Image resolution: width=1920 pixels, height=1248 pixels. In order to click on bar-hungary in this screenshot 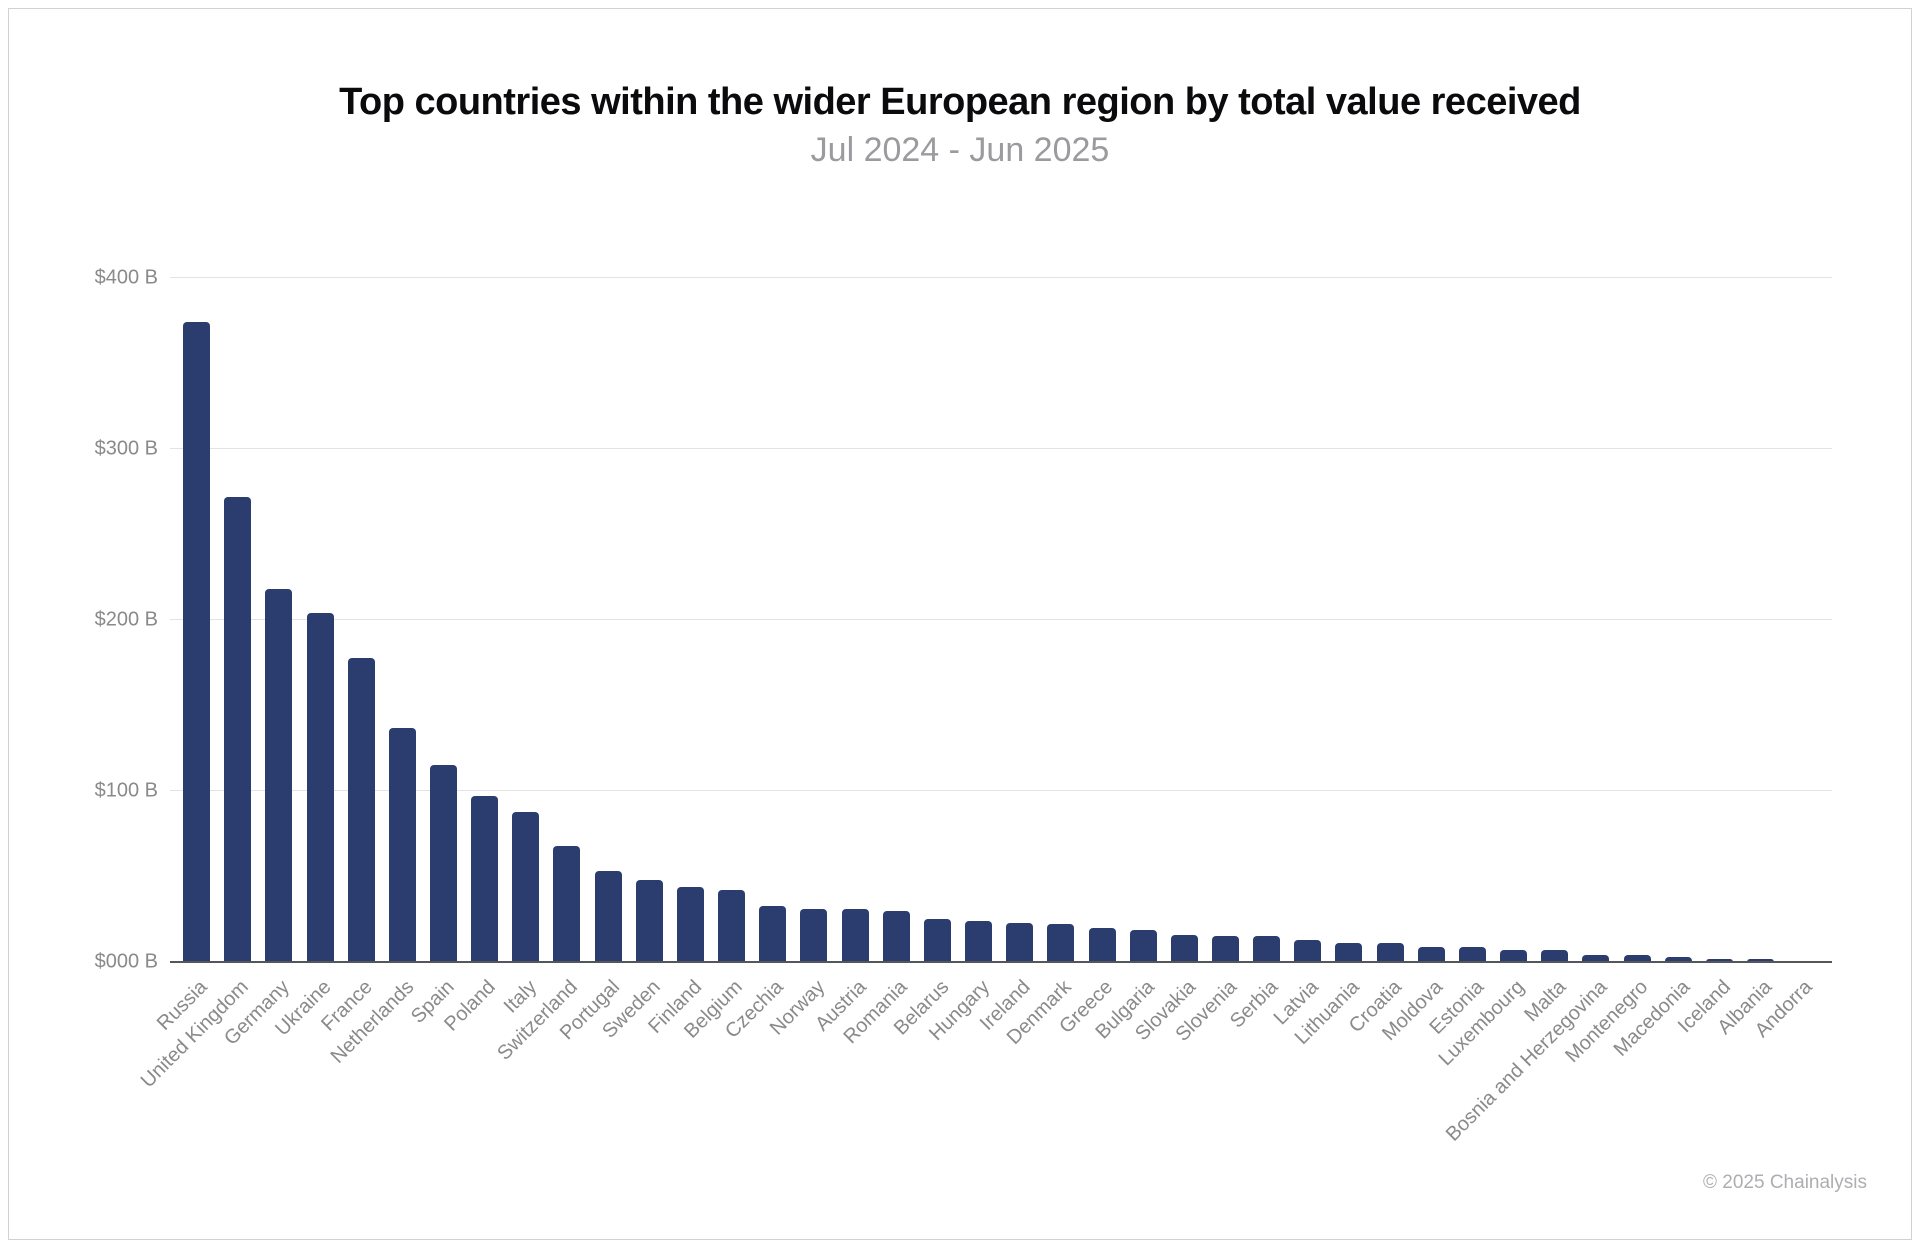, I will do `click(979, 941)`.